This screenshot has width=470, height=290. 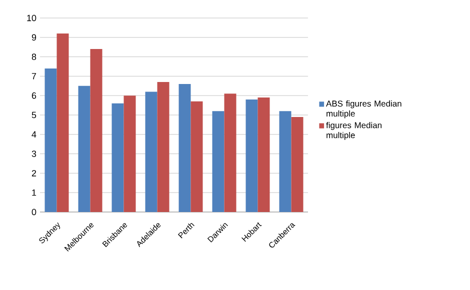 I want to click on legend-label: figures Median multiple, so click(x=354, y=131).